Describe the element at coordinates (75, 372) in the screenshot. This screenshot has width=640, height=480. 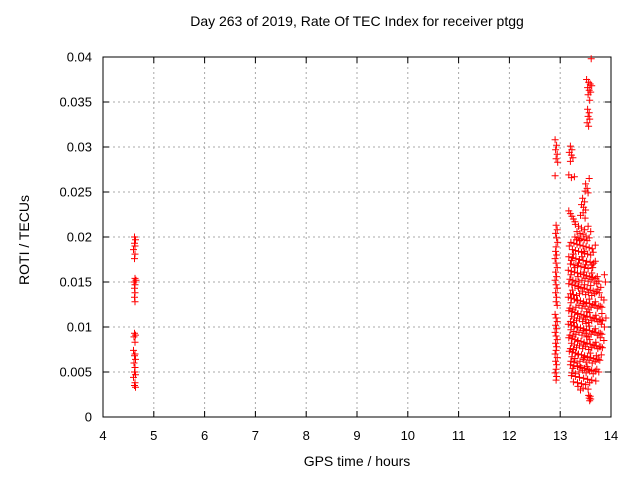
I see `y-tick-label: 0.005` at that location.